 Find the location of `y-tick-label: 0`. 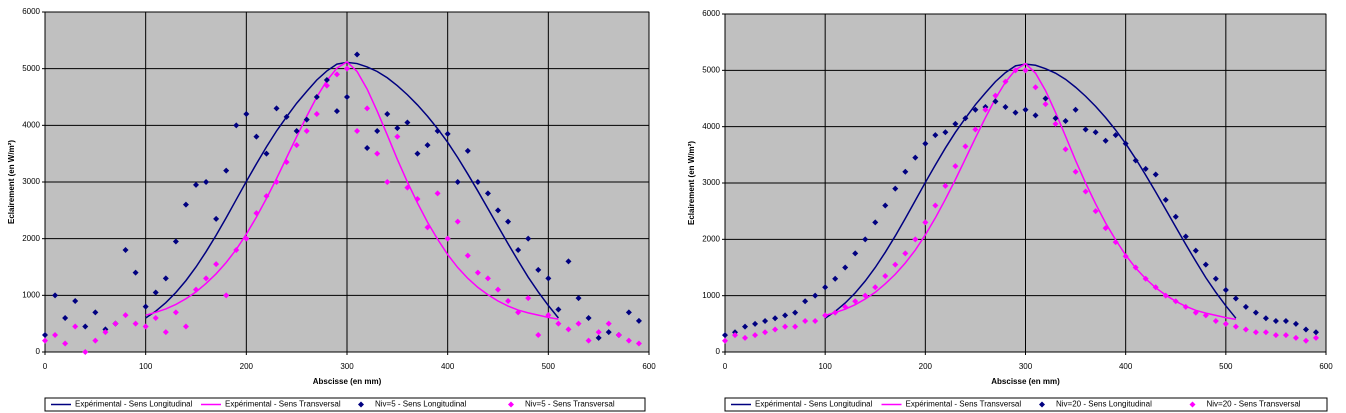

y-tick-label: 0 is located at coordinates (718, 351).